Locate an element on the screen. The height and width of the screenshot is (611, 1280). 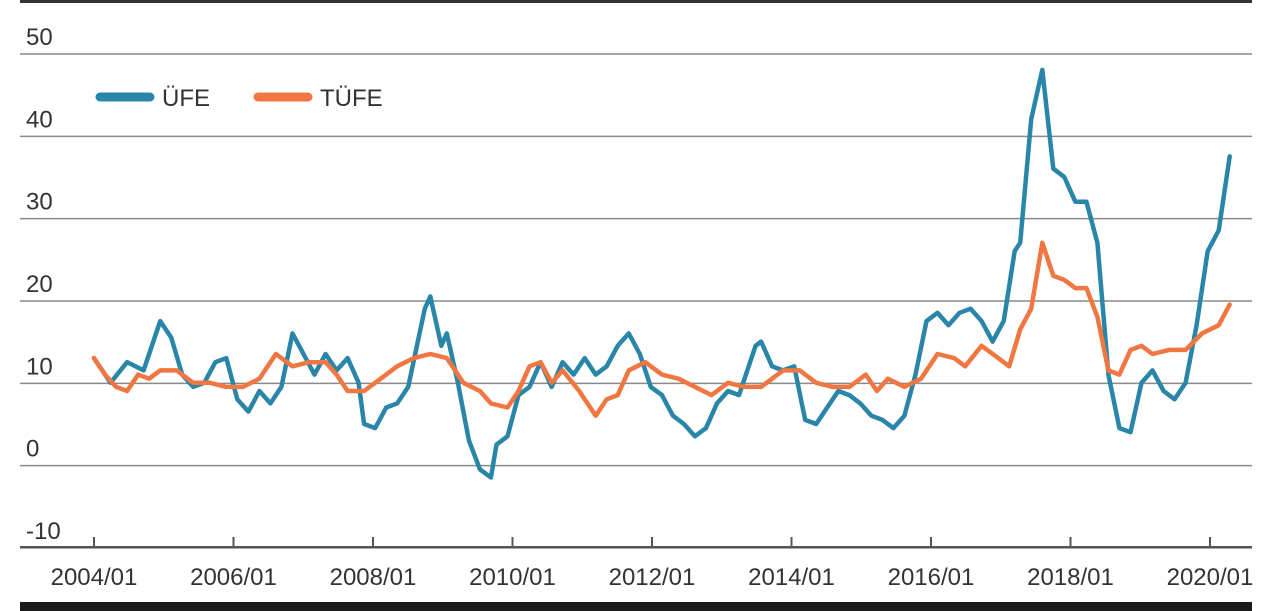
legend-label: ÜFE is located at coordinates (186, 98).